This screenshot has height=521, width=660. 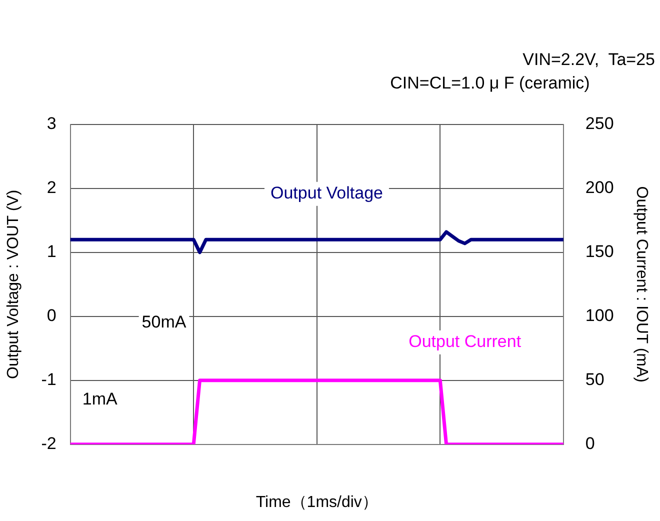 What do you see at coordinates (13, 284) in the screenshot?
I see `y-axis-title: Output Voltage : VOUT (V)` at bounding box center [13, 284].